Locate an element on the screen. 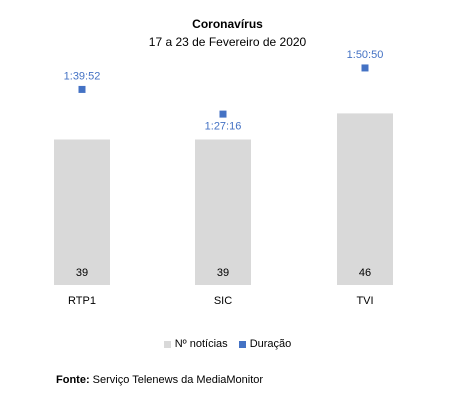  bar-value-label: 46 is located at coordinates (365, 273).